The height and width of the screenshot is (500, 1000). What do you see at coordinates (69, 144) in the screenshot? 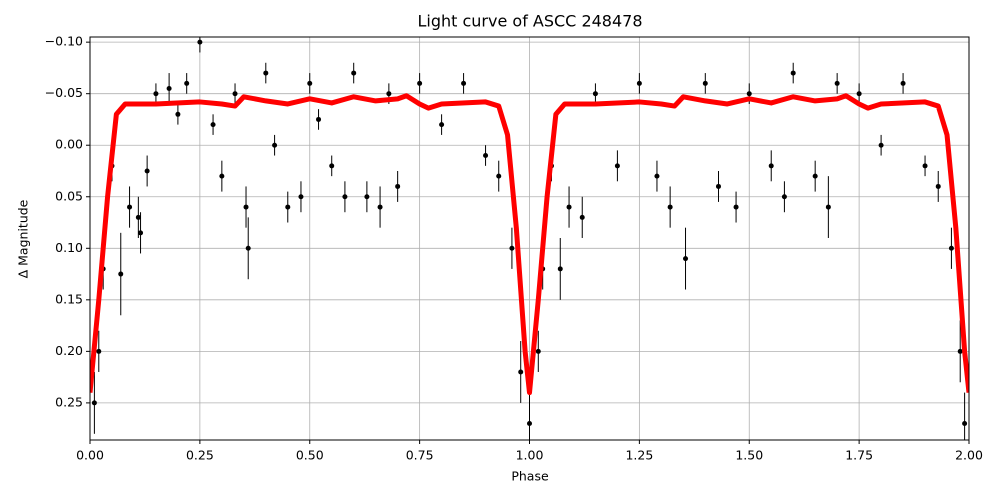
I see `y-tick-label: 0.00` at bounding box center [69, 144].